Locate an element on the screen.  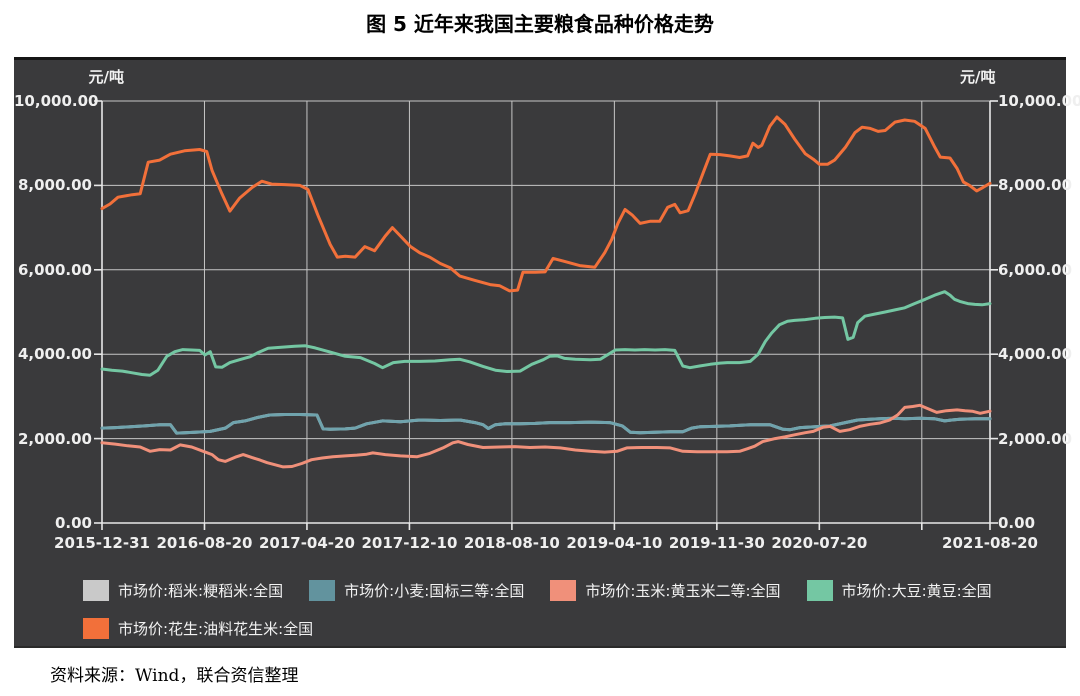
legend-label: 市场价:稻米:粳稻米:全国 is located at coordinates (201, 590).